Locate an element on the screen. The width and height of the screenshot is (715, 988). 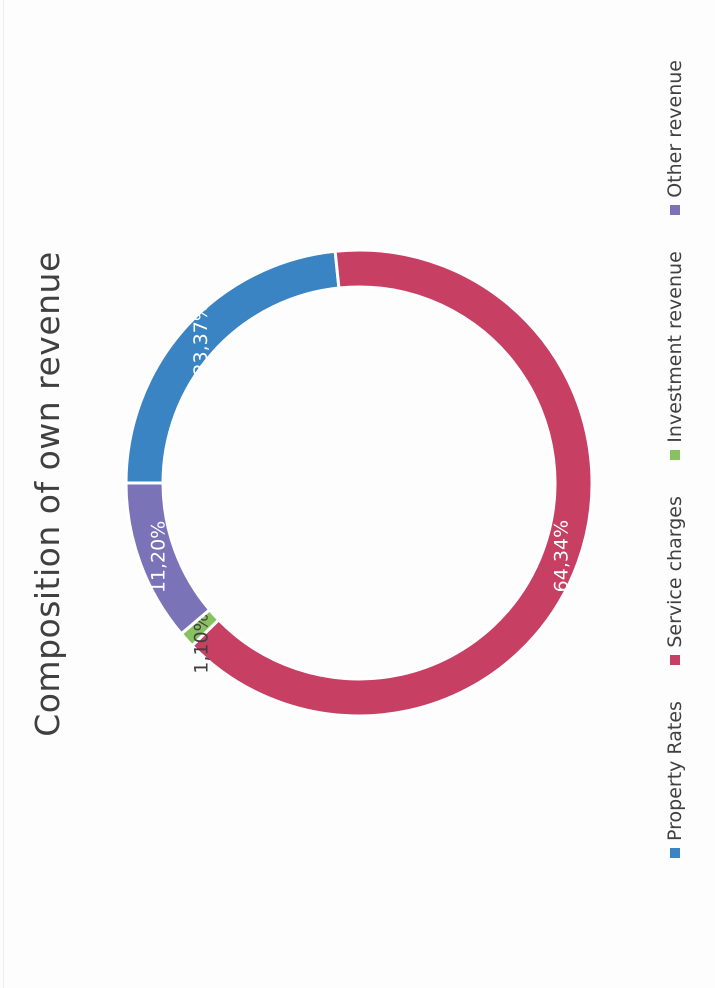
legend-label: Investment revenue is located at coordinates (675, 347).